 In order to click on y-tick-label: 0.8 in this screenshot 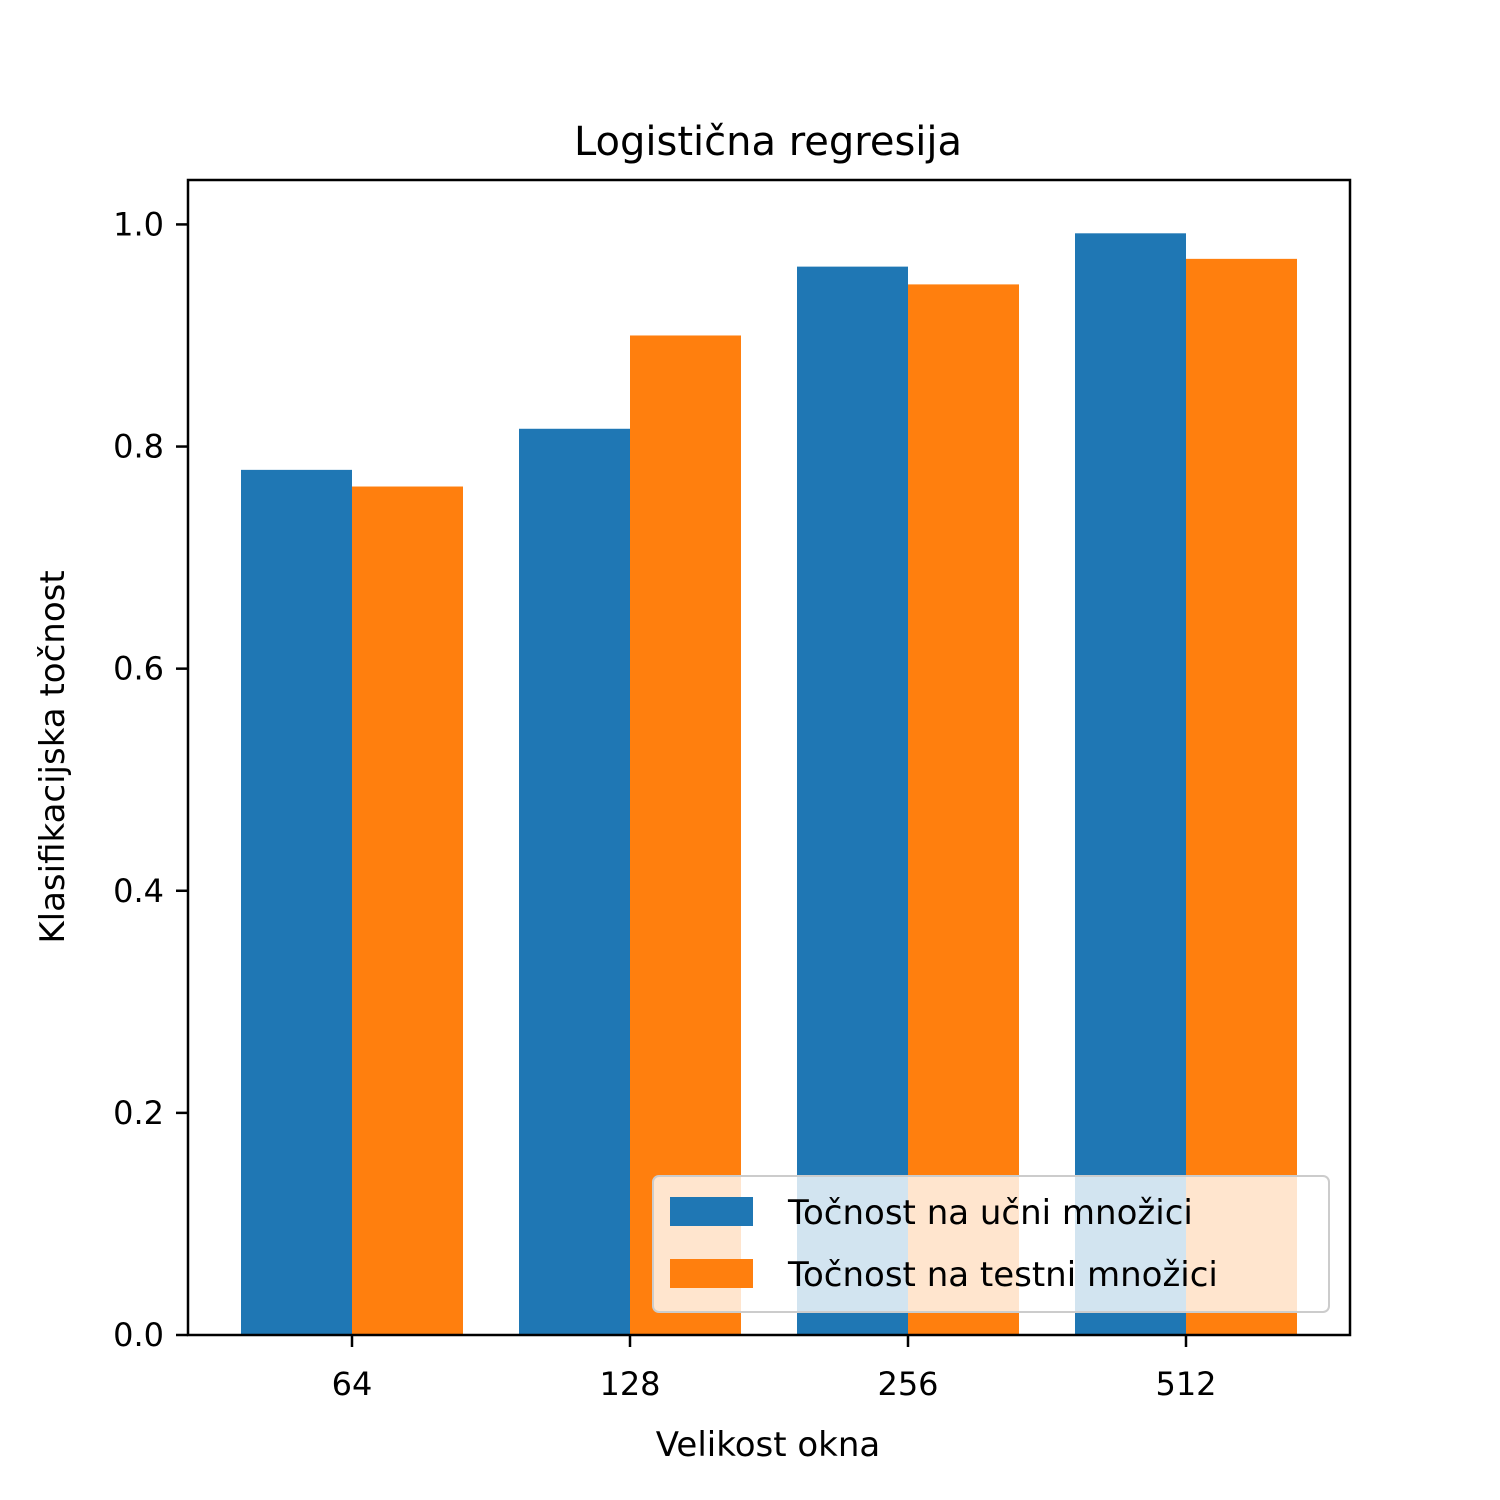, I will do `click(138, 447)`.